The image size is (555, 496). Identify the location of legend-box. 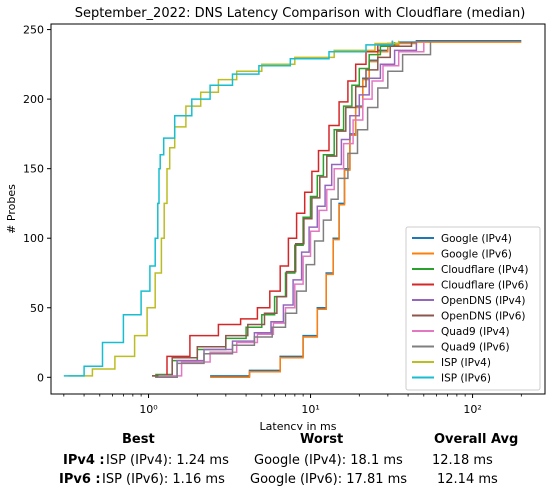
(473, 308).